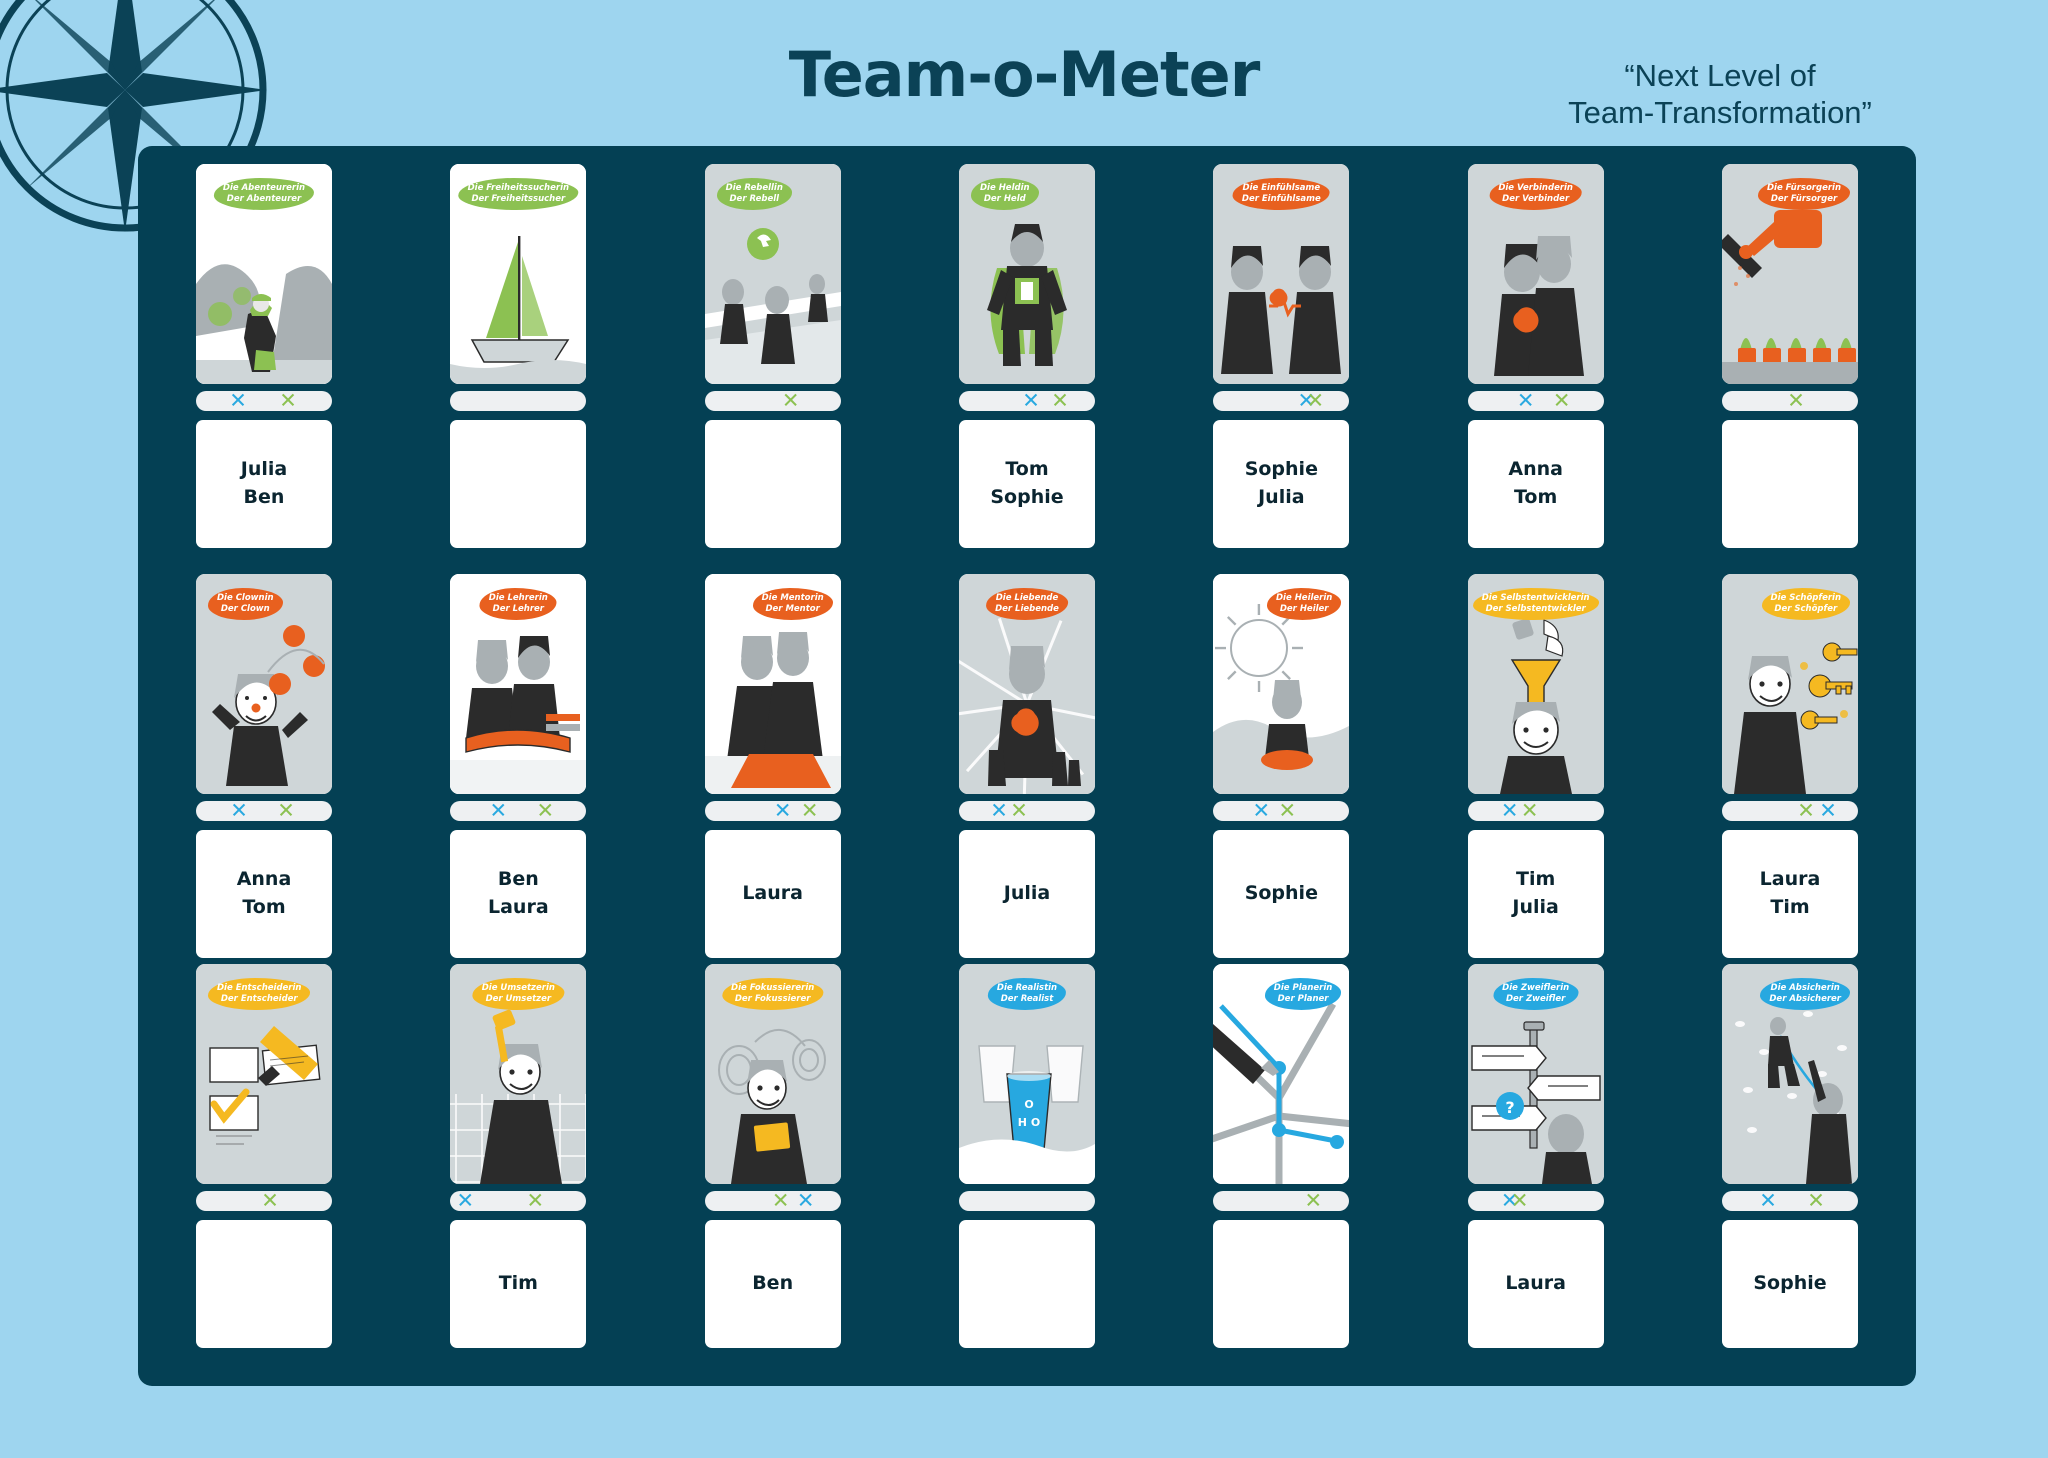  What do you see at coordinates (1790, 1074) in the screenshot?
I see `role-card: Die Absicherin Der Absicherer` at bounding box center [1790, 1074].